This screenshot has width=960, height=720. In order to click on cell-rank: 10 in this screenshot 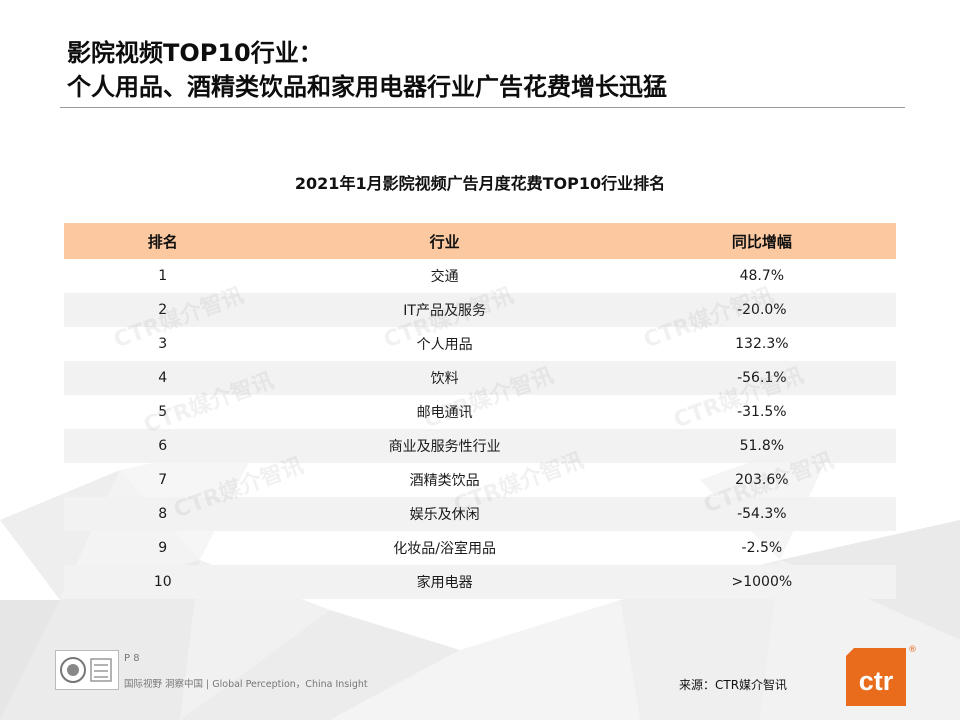, I will do `click(163, 582)`.